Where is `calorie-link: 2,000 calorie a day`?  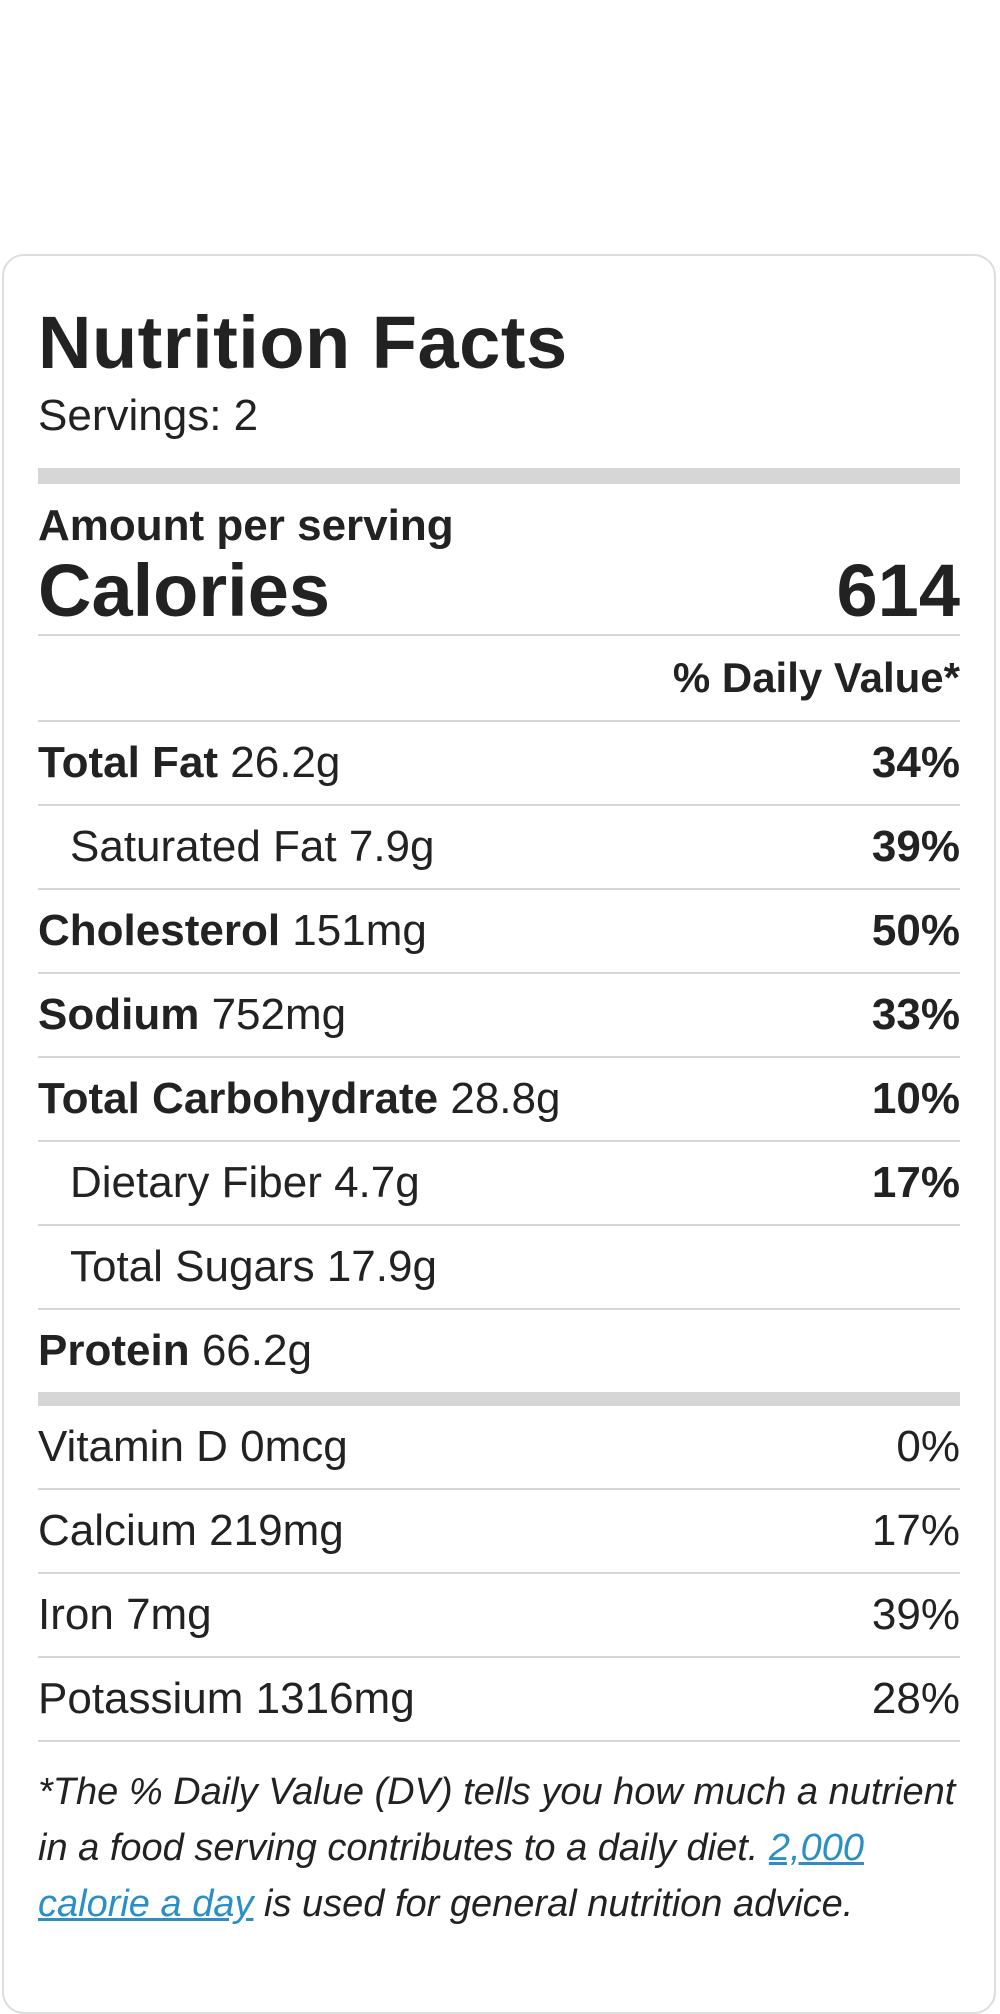 calorie-link: 2,000 calorie a day is located at coordinates (451, 1876).